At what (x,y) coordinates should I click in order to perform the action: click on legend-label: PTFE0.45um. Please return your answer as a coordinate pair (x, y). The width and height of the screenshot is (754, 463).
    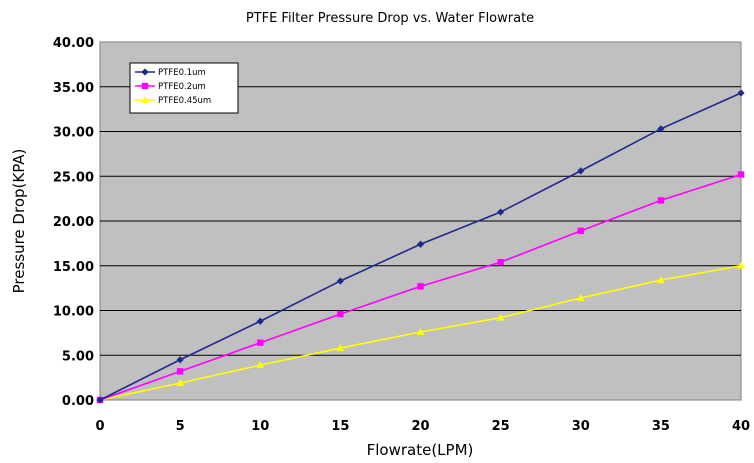
    Looking at the image, I should click on (184, 101).